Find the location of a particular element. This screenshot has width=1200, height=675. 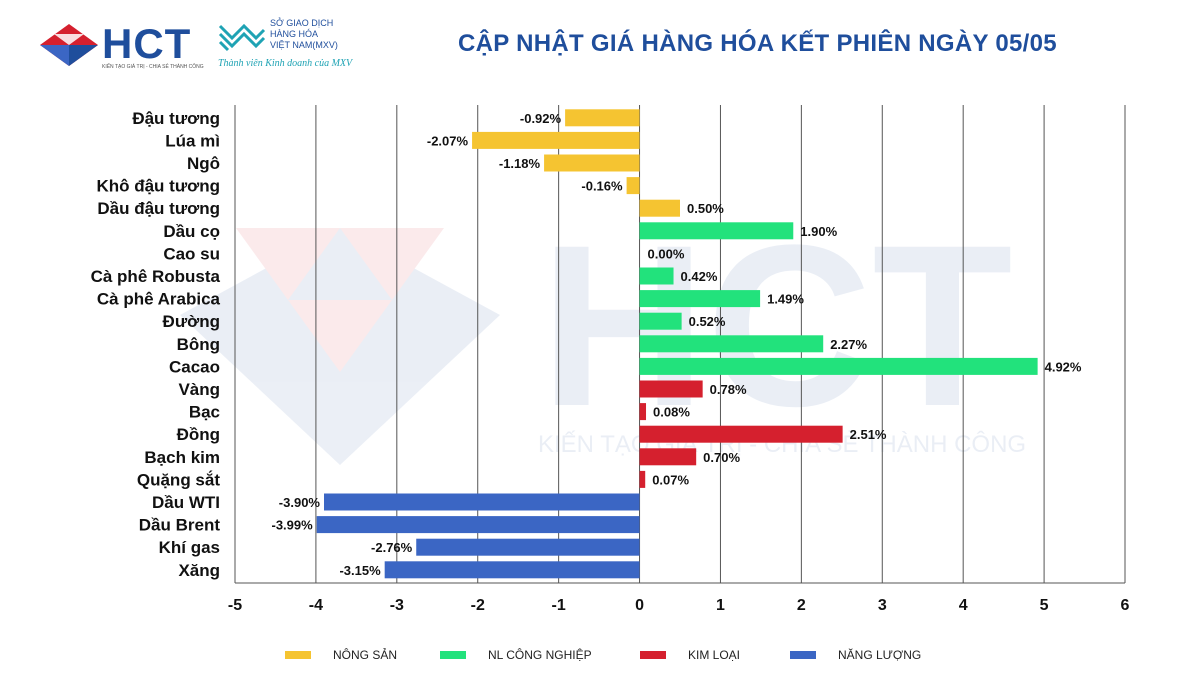

x-tick-label: 2 is located at coordinates (801, 605).